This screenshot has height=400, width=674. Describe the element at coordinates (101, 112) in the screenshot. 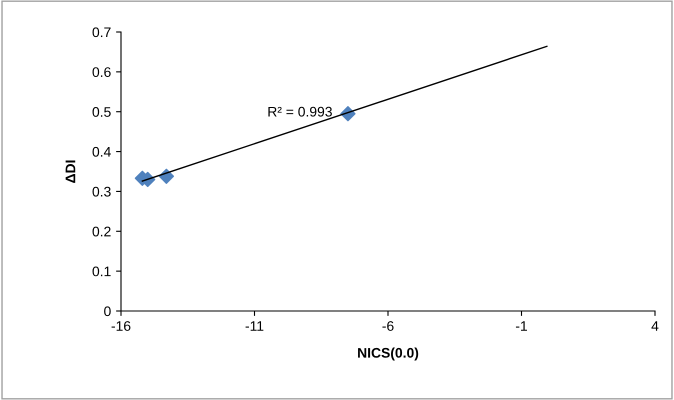

I see `y-tick-label: 0.5` at that location.